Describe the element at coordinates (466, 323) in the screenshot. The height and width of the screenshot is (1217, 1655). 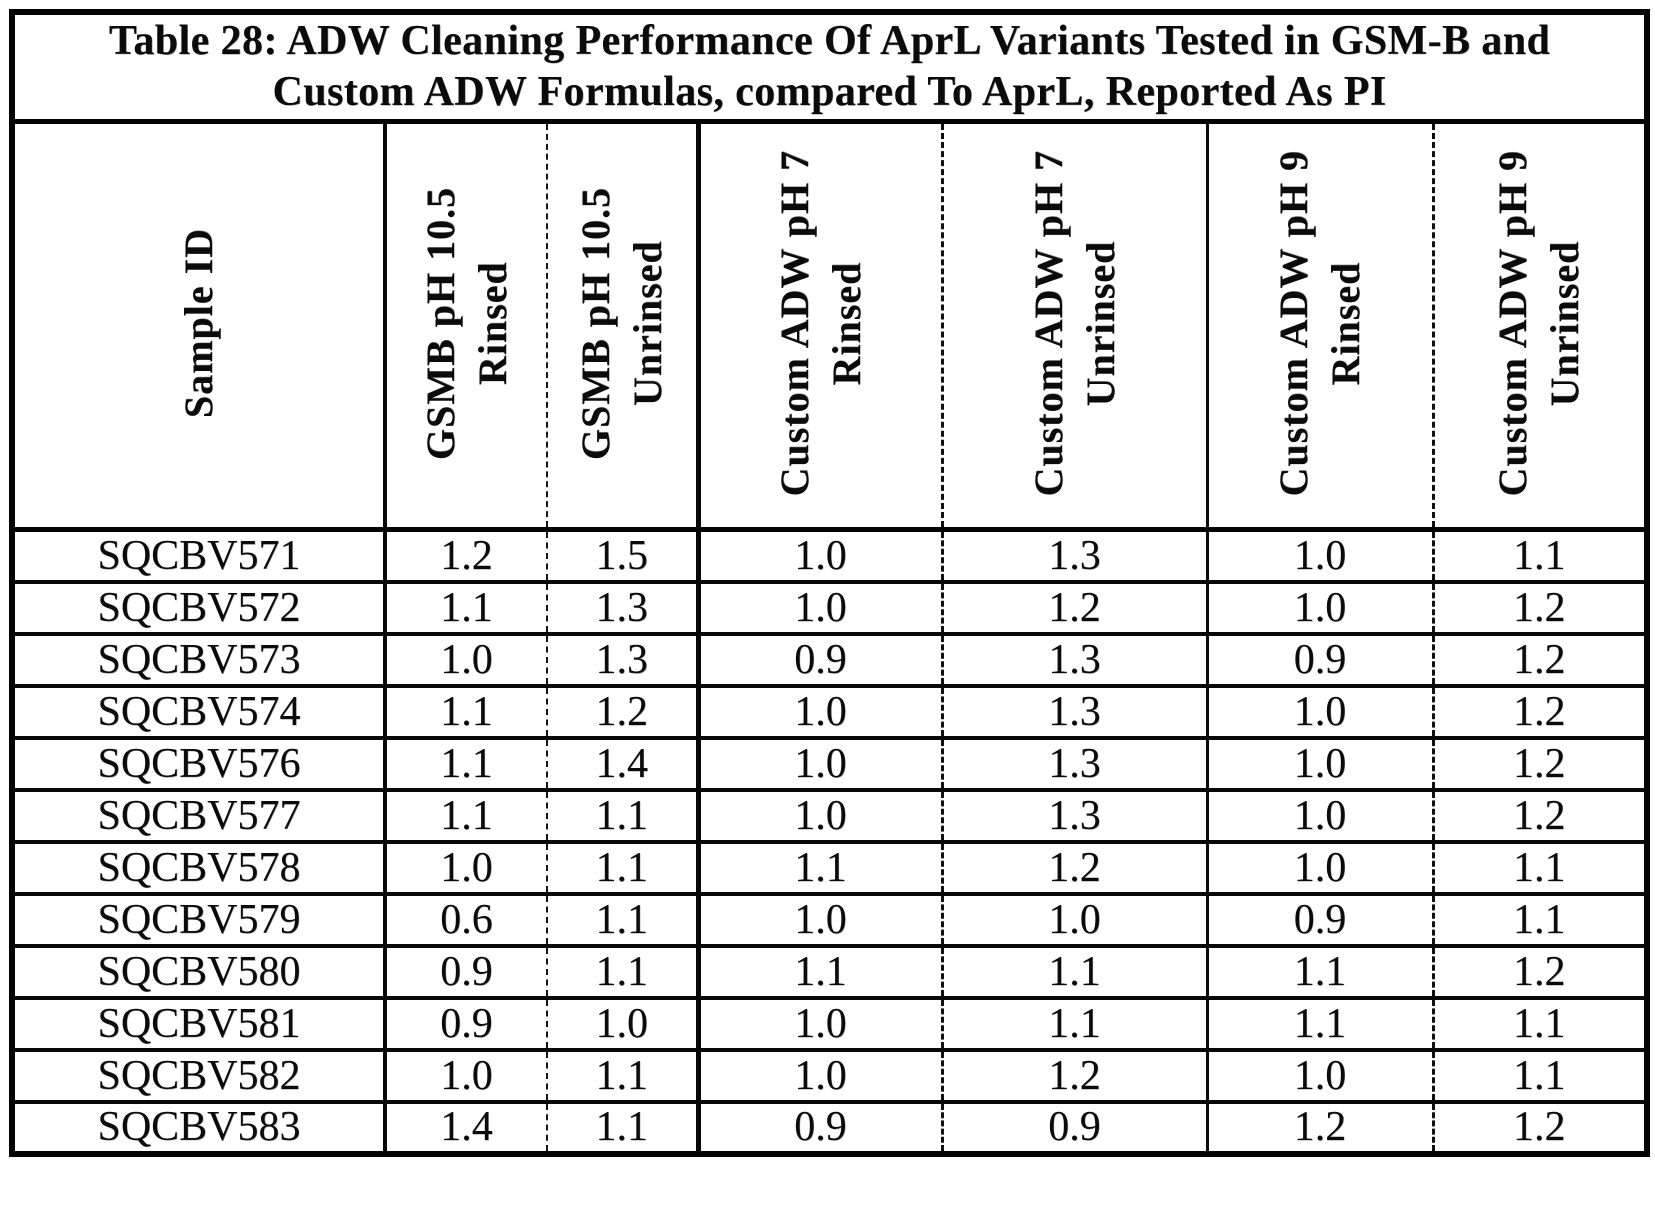
I see `col-header-gsmb-ph105-rinsed-label: GSMB pH 10.5 Rinsed` at that location.